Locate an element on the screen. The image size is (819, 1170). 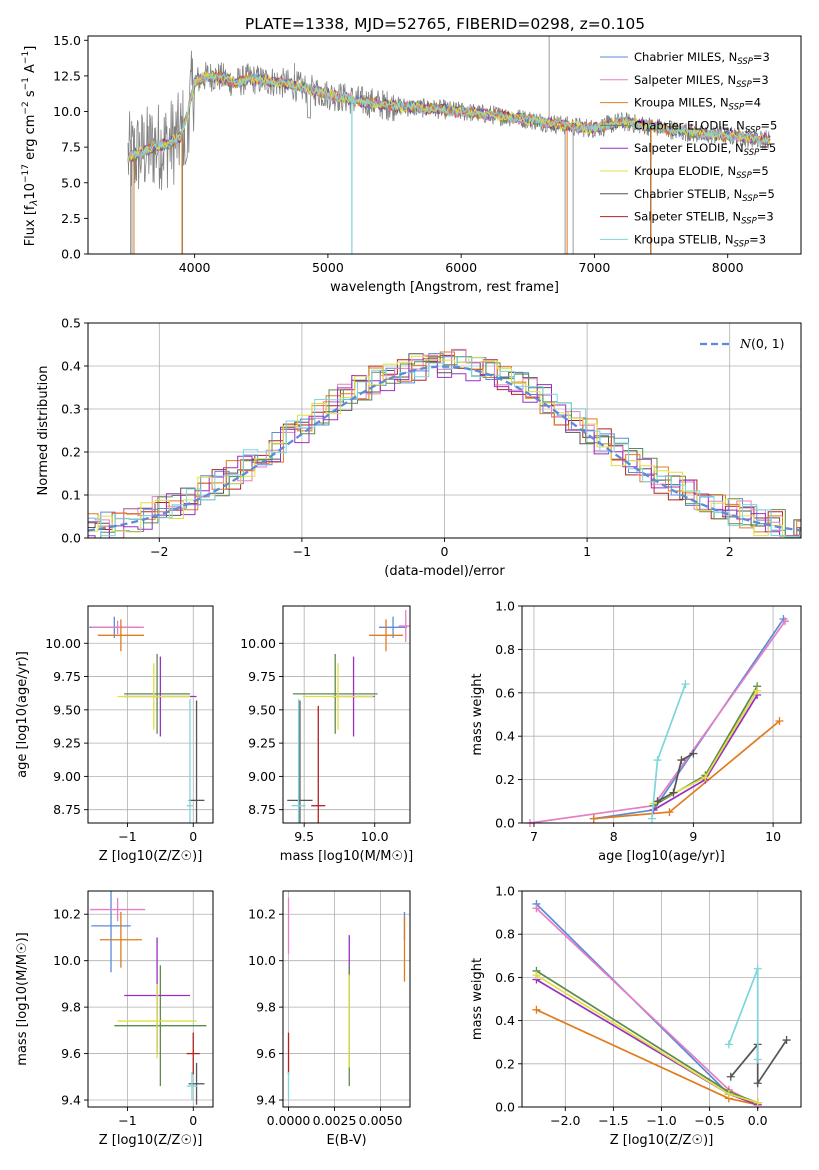
legend-main: Kroupa STELIB, N is located at coordinates (684, 239).